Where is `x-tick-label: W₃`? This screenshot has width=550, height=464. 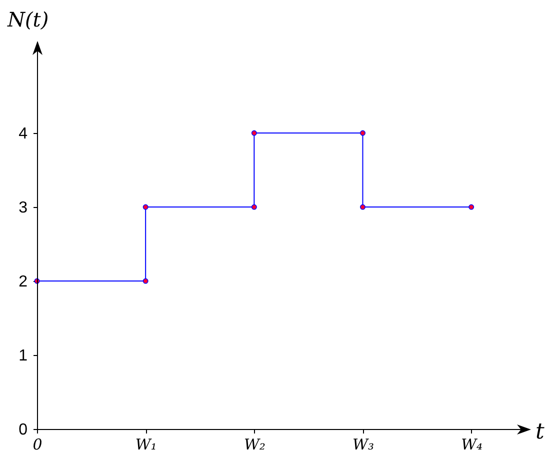 x-tick-label: W₃ is located at coordinates (363, 445).